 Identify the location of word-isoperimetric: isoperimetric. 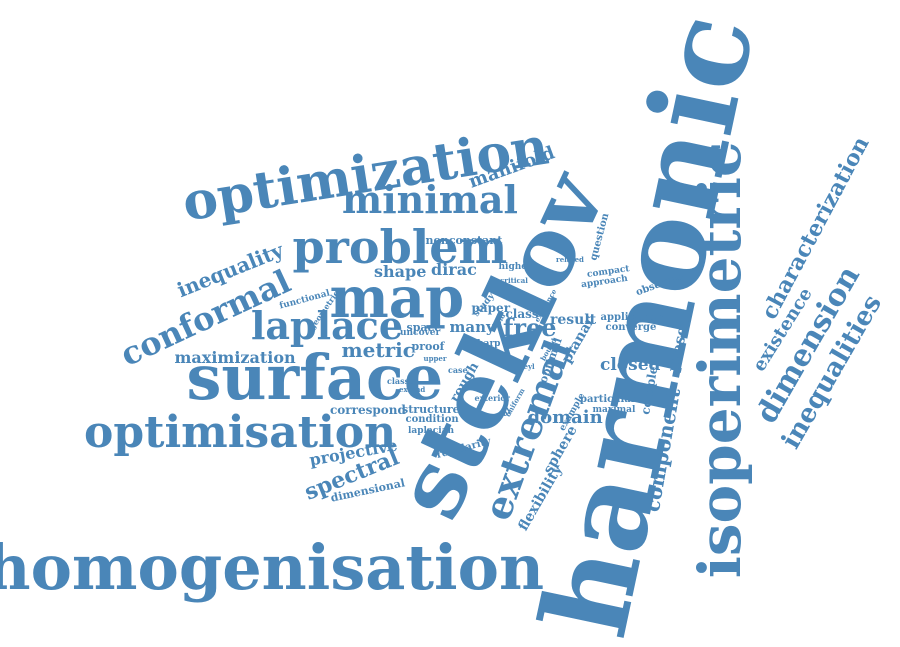
(720, 360).